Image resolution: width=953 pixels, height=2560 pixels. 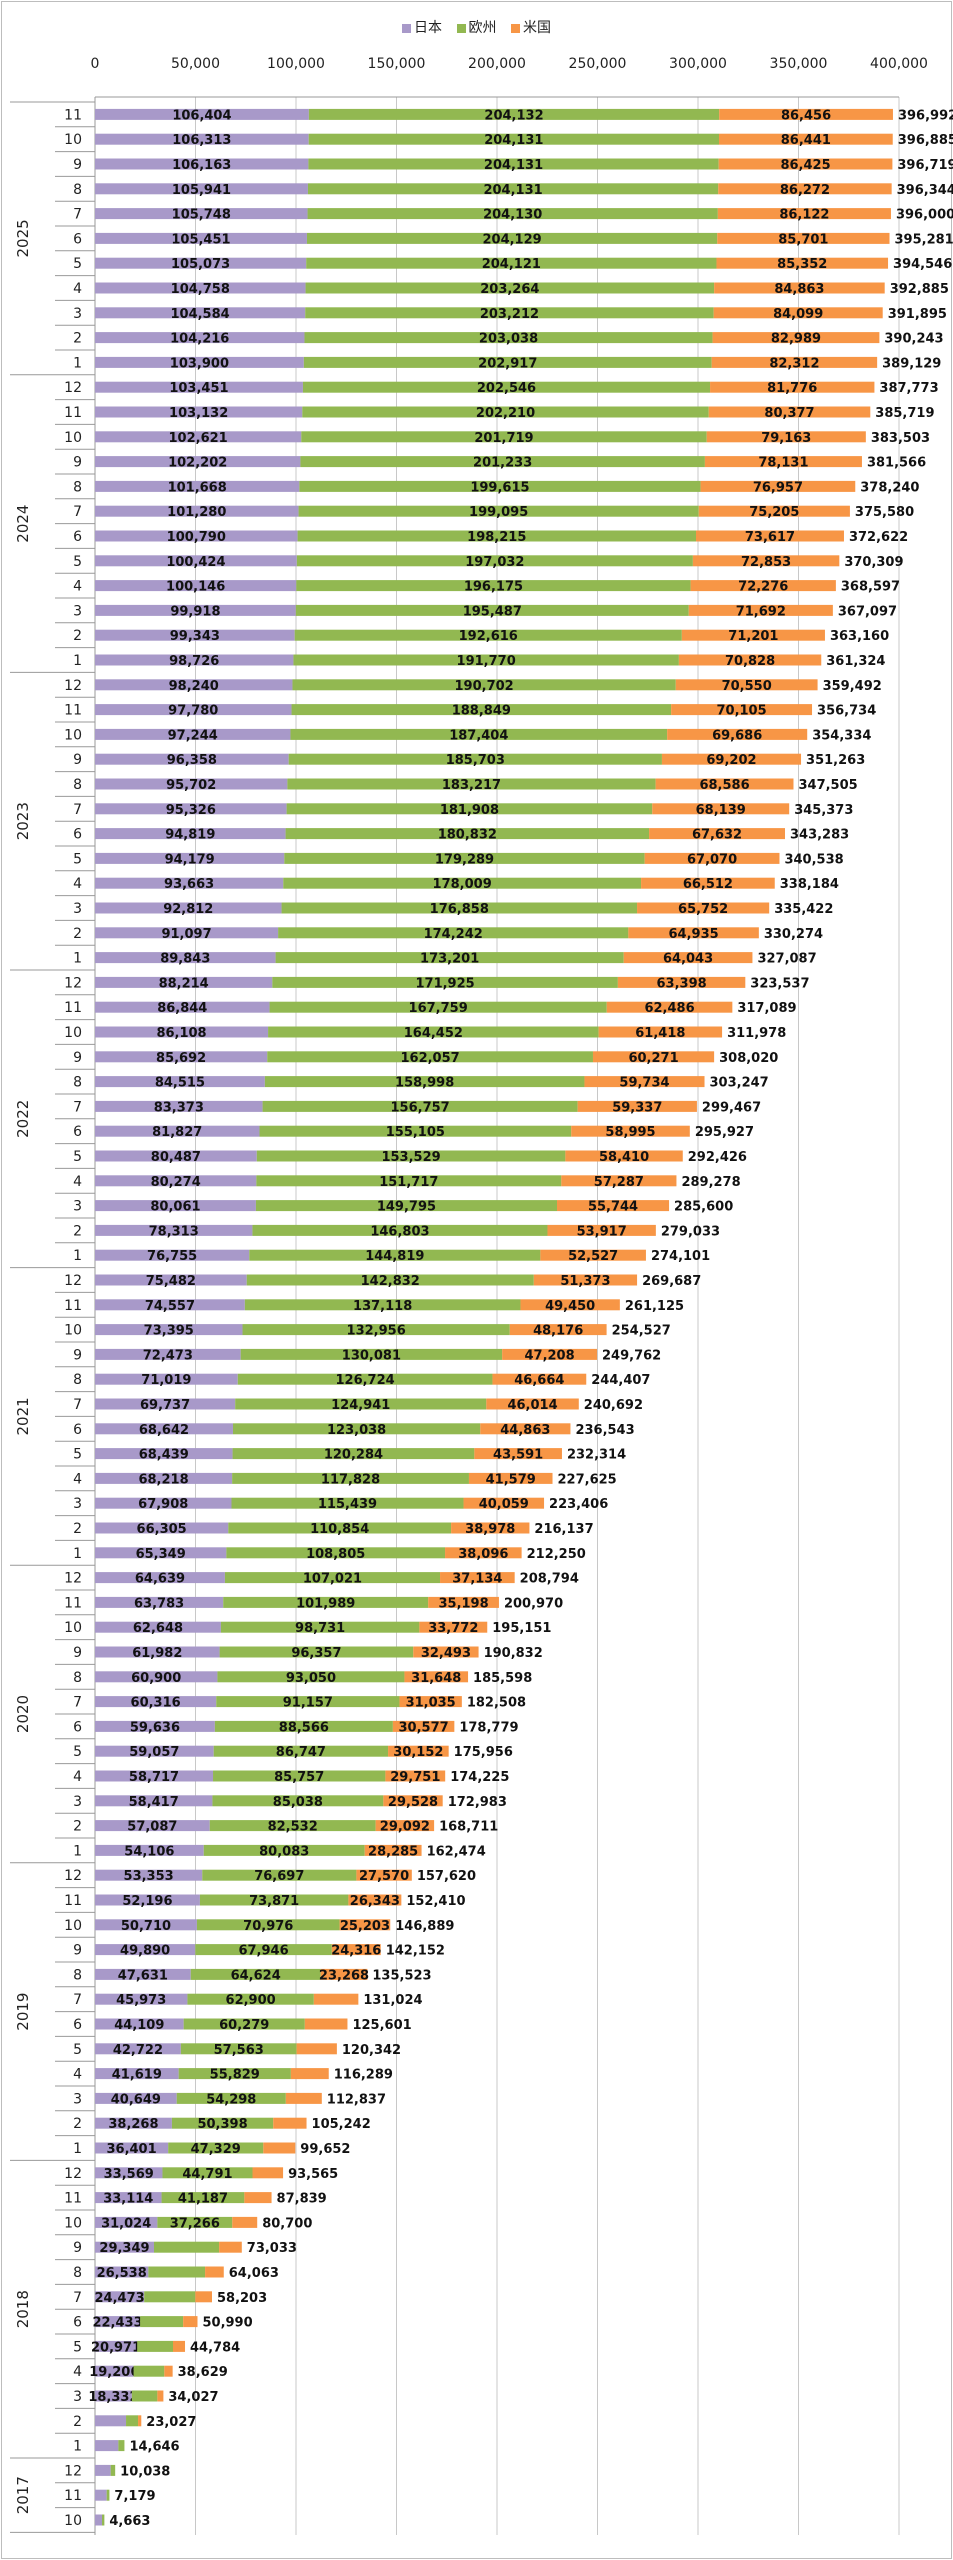 I want to click on total-label: 338,184, so click(x=809, y=884).